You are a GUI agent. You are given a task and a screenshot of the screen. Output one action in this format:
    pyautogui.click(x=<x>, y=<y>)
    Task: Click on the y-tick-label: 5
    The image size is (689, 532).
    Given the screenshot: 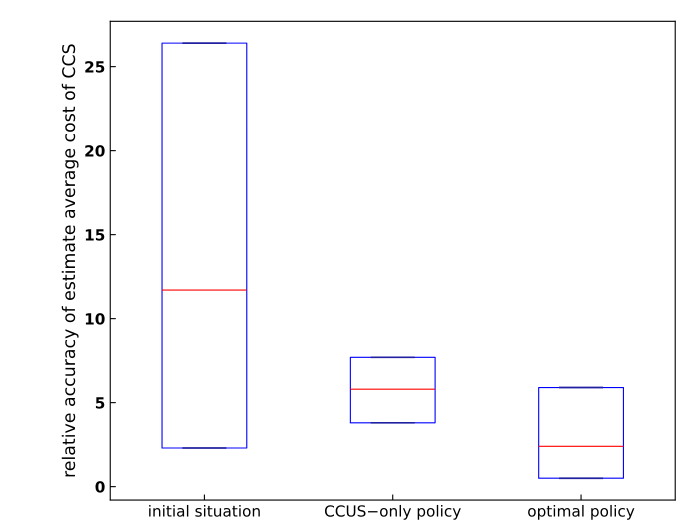 What is the action you would take?
    pyautogui.click(x=100, y=403)
    